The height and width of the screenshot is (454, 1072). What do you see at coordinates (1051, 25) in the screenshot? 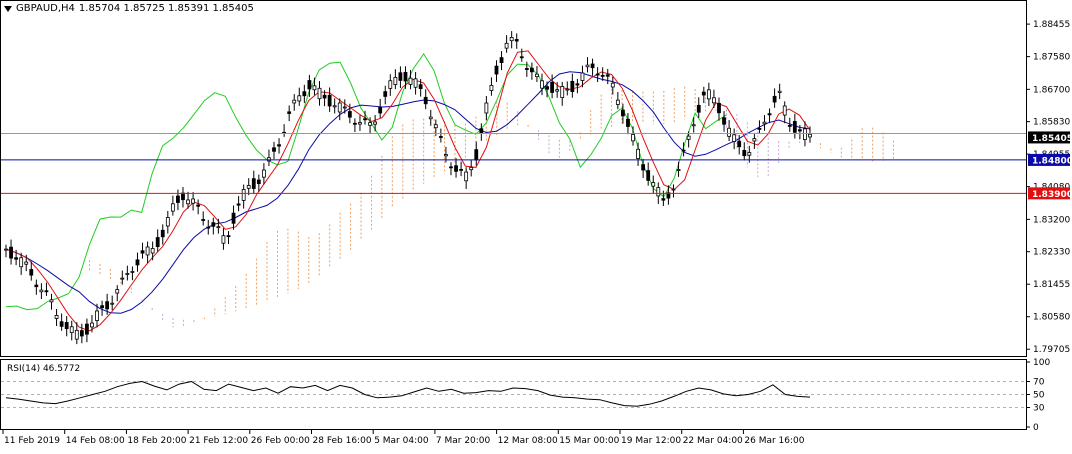
I see `price-tick-label: 1.88455` at bounding box center [1051, 25].